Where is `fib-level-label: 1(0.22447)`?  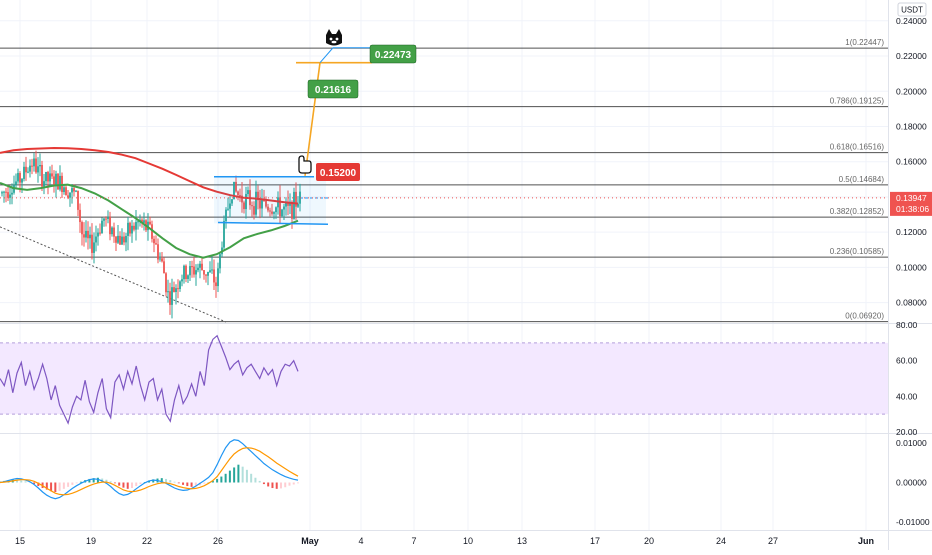 fib-level-label: 1(0.22447) is located at coordinates (864, 42).